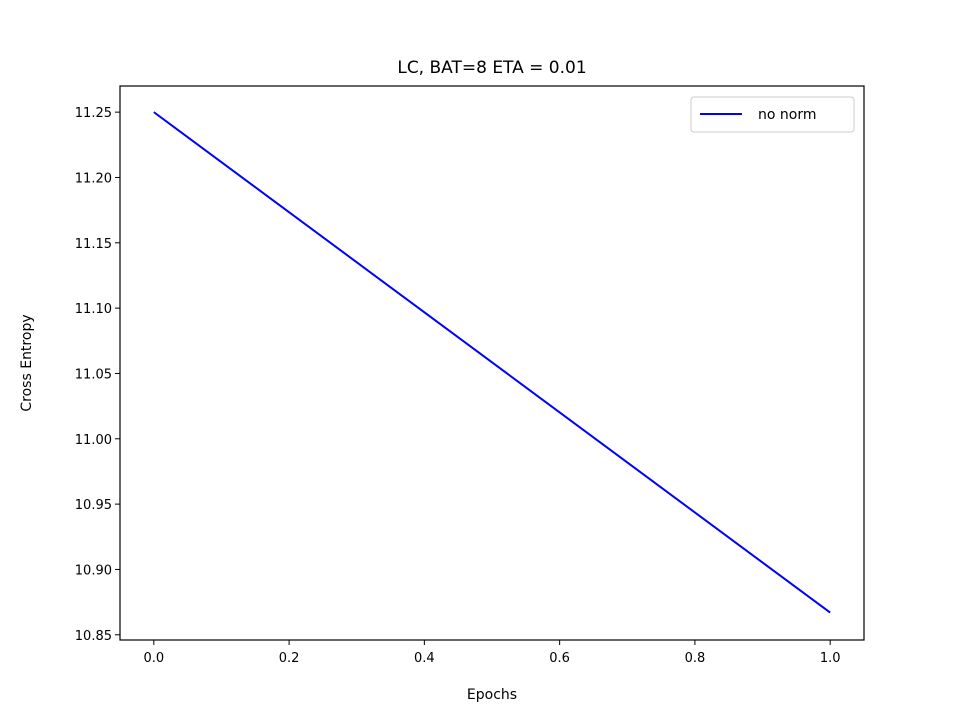 The image size is (960, 720). I want to click on chart-title: LC, BAT=8 ETA = 0.01, so click(491, 68).